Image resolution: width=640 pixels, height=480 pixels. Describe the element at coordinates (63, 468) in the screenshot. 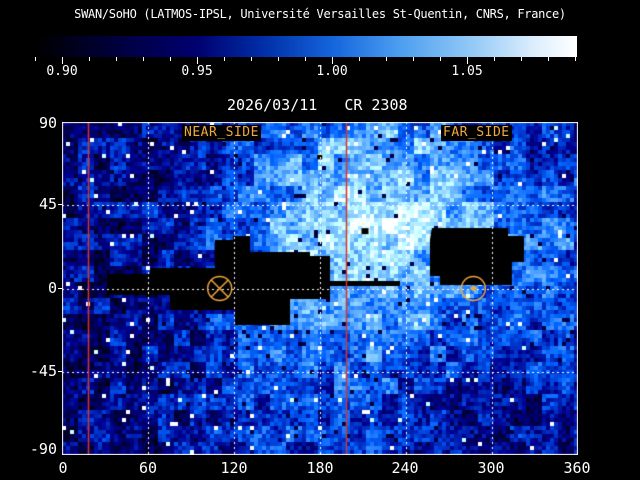

I see `x-axis-tick-label: 0` at that location.